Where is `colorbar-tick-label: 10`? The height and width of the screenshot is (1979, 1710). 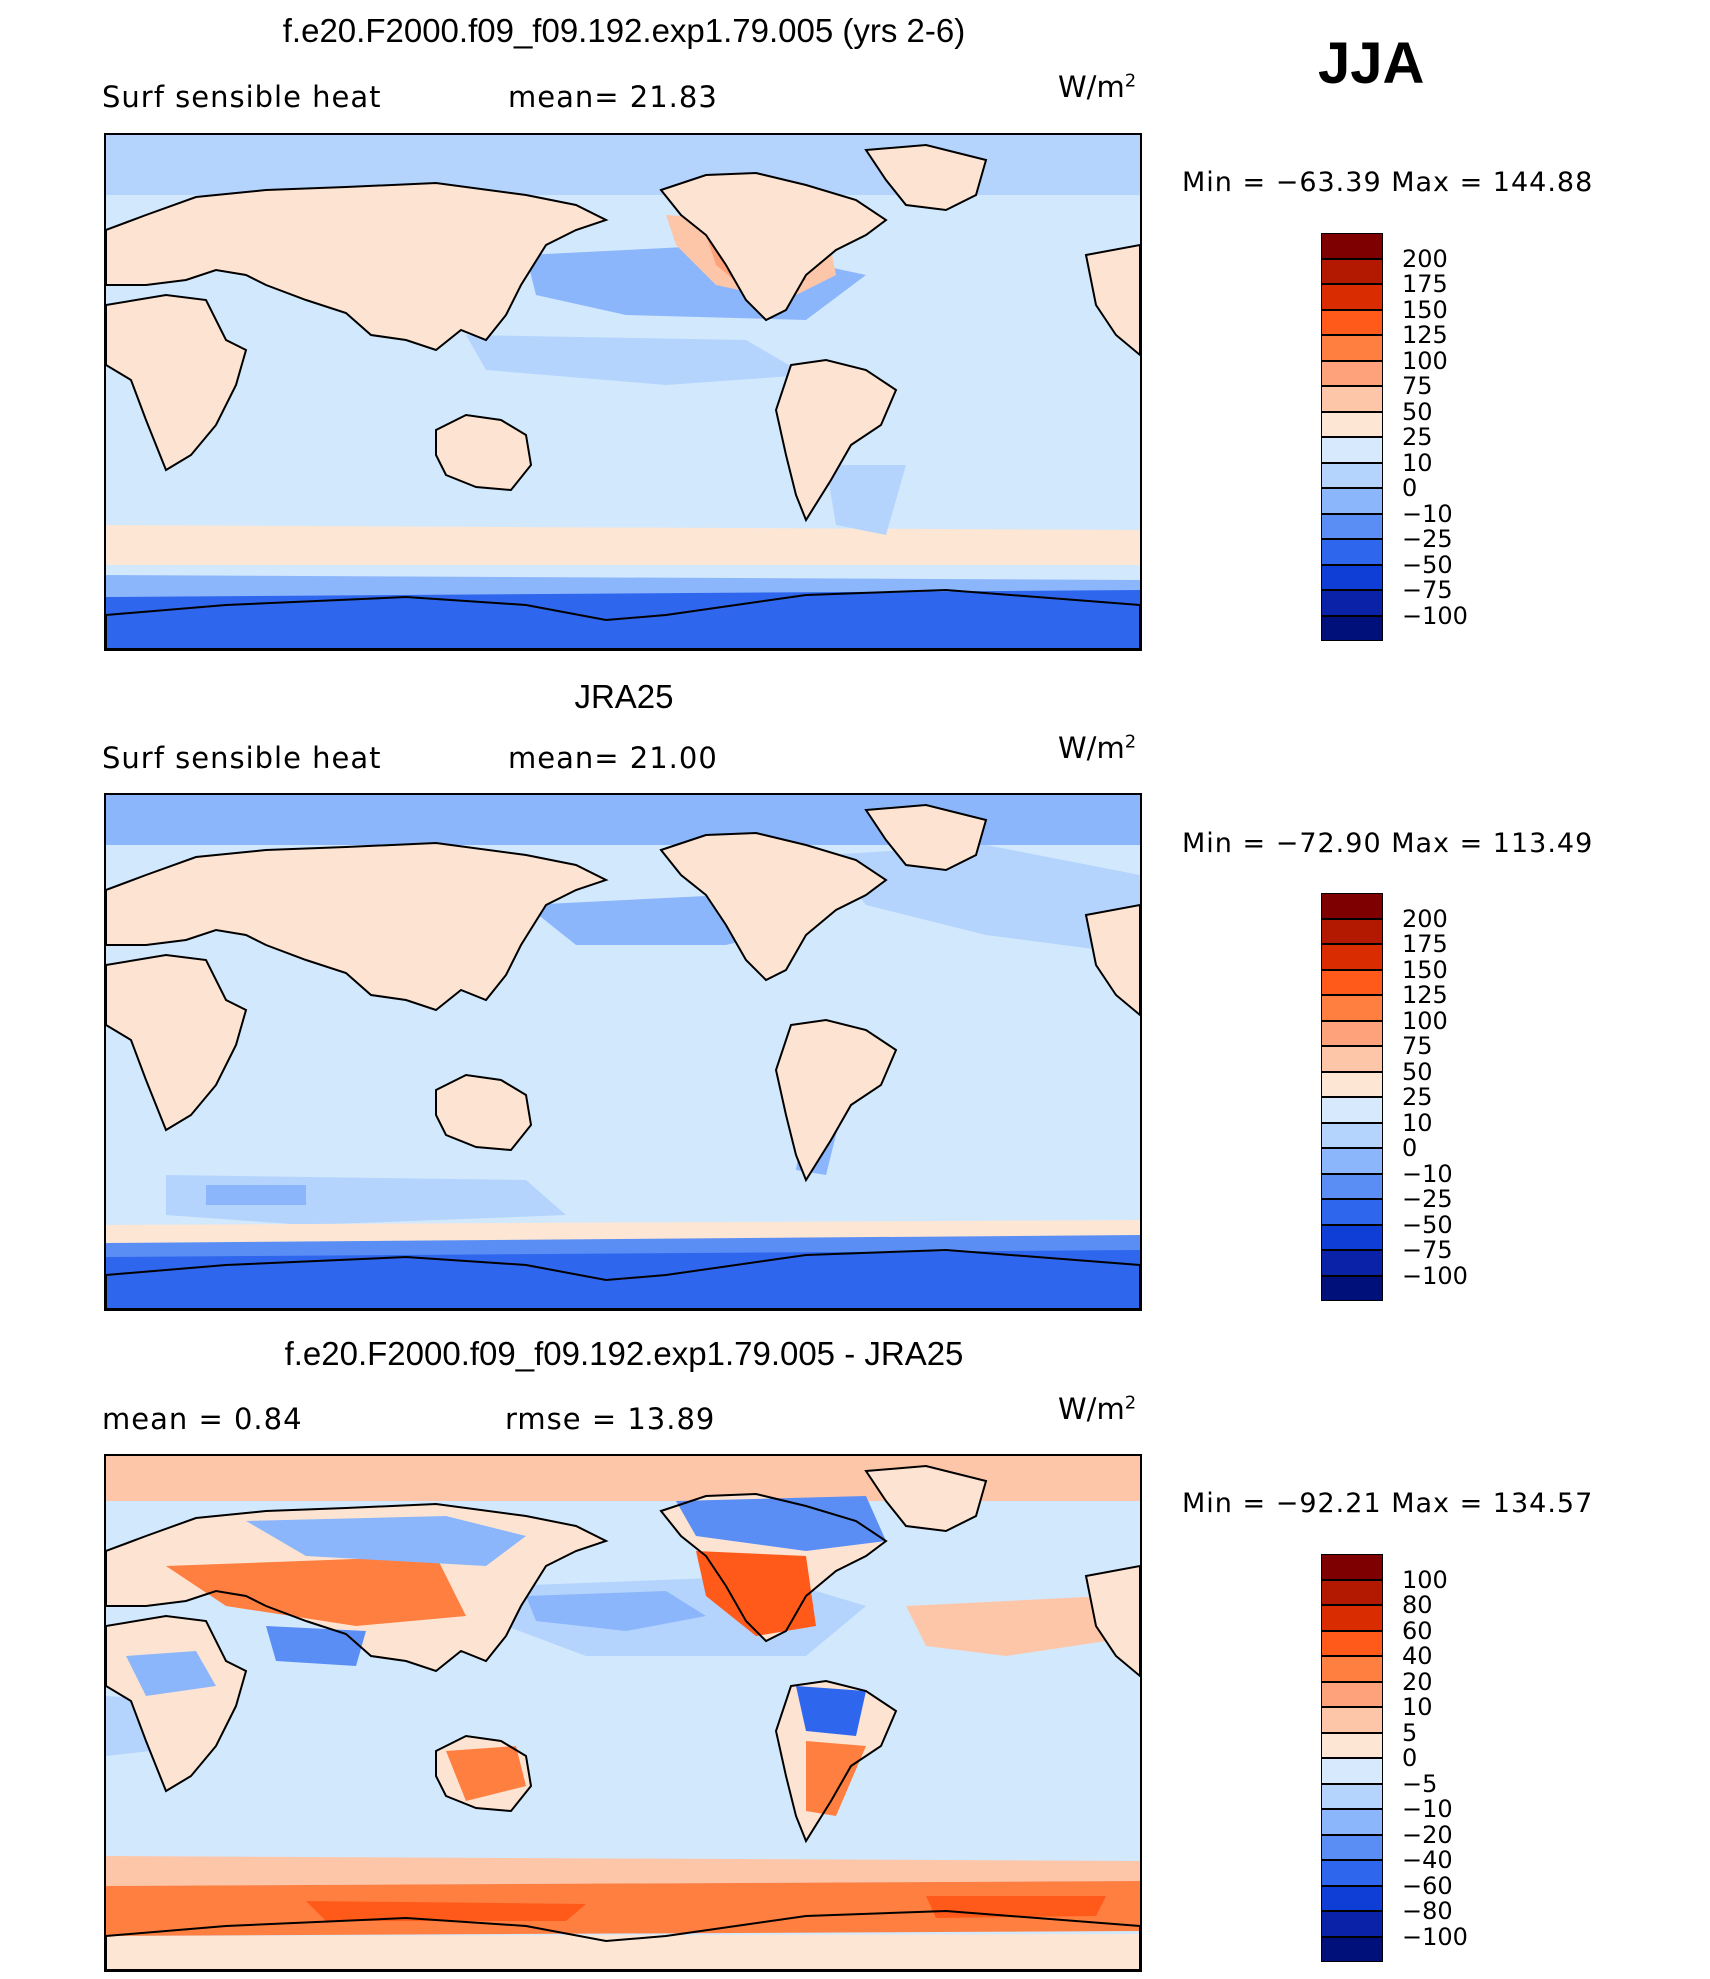
colorbar-tick-label: 10 is located at coordinates (1417, 462).